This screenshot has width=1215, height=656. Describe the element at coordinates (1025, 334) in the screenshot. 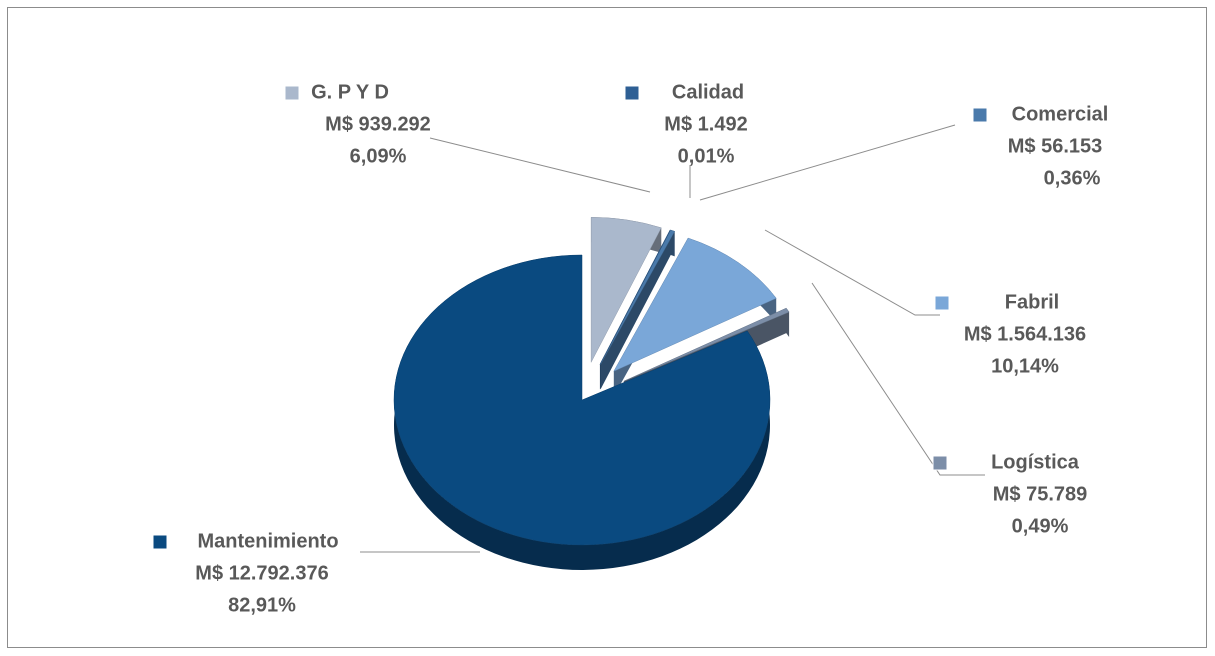

I see `value-label: M$ 1.564.136` at that location.